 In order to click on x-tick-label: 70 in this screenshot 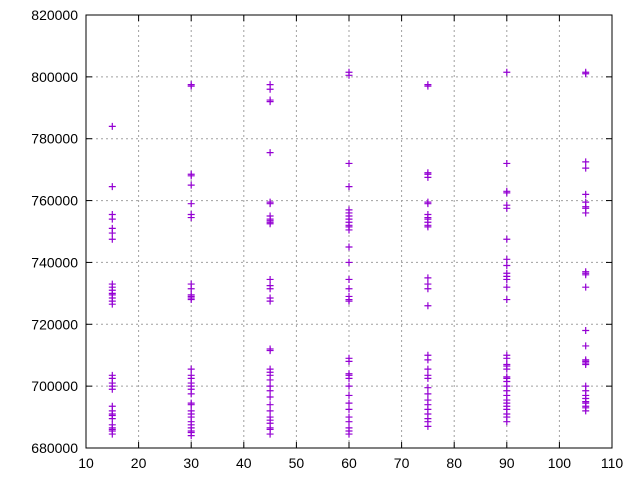, I will do `click(402, 463)`.